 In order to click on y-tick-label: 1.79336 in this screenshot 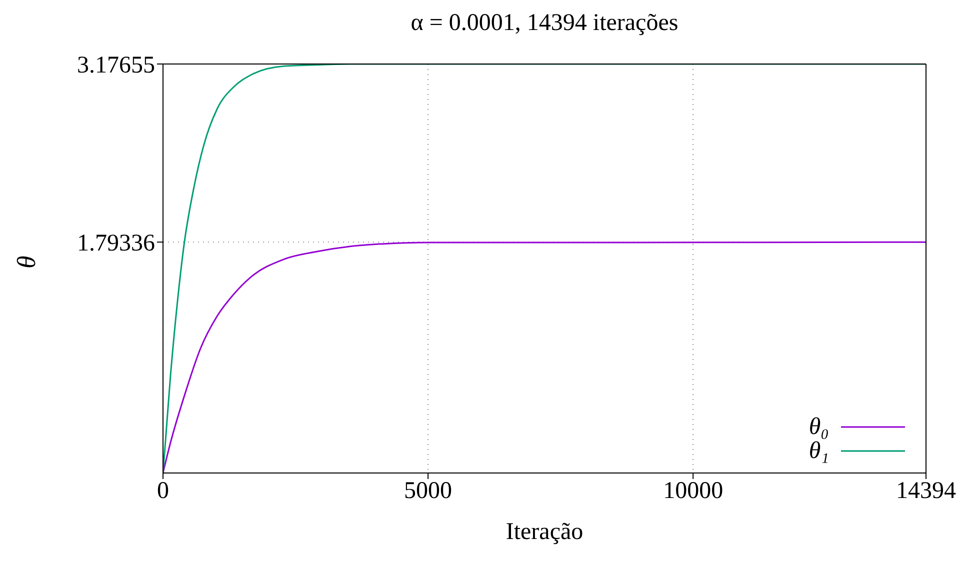, I will do `click(116, 243)`.